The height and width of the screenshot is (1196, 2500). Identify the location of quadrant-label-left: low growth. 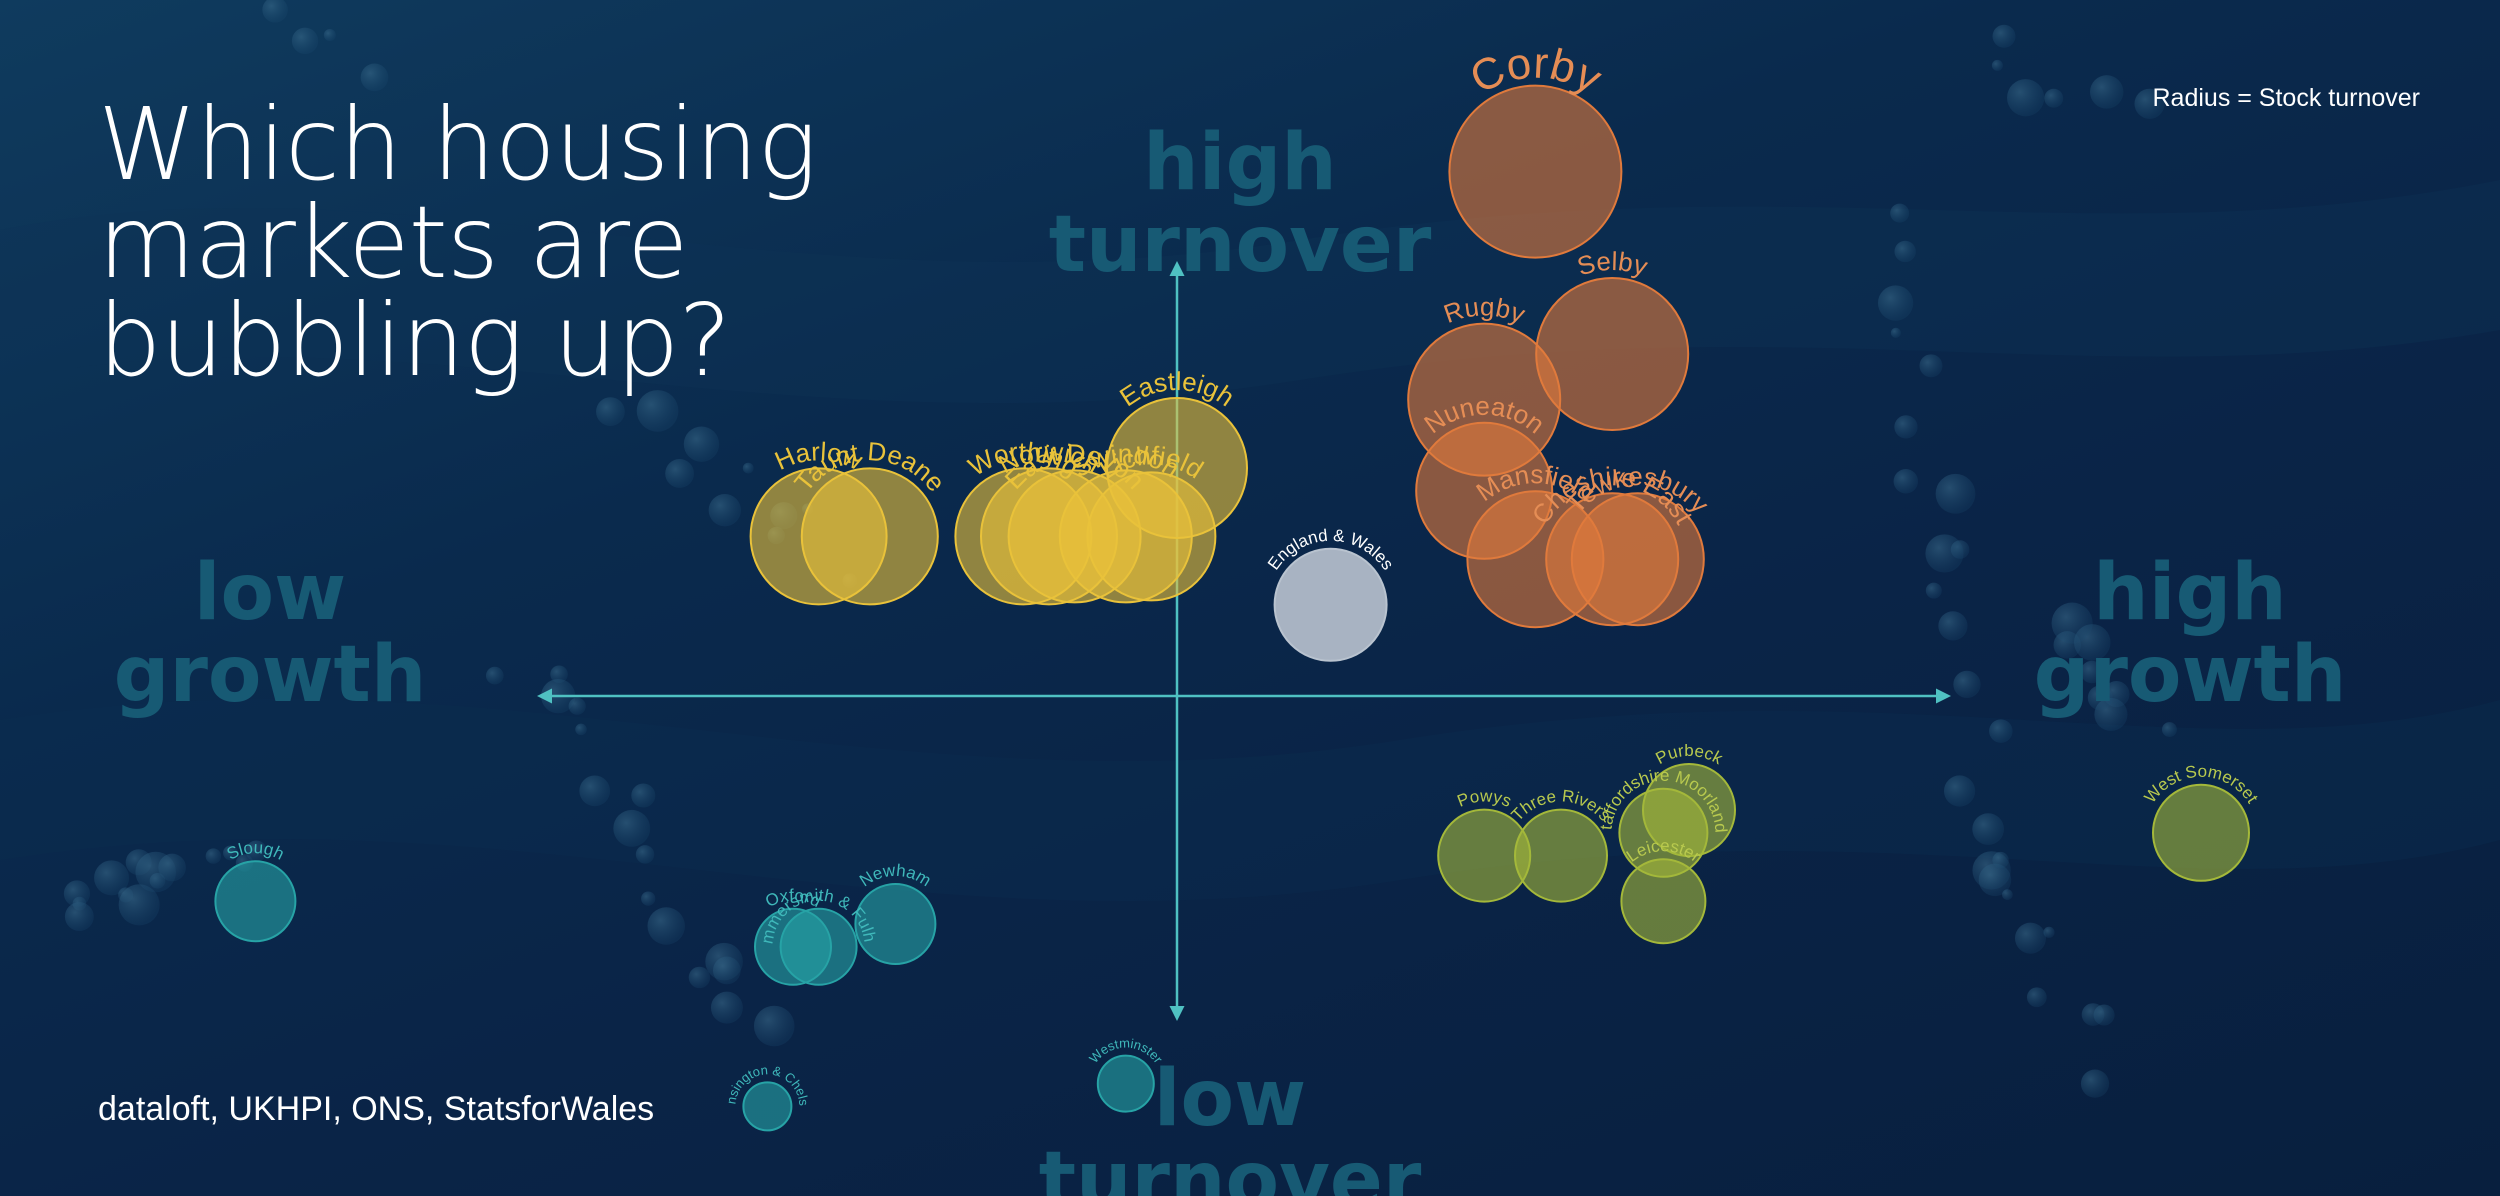
(270, 634).